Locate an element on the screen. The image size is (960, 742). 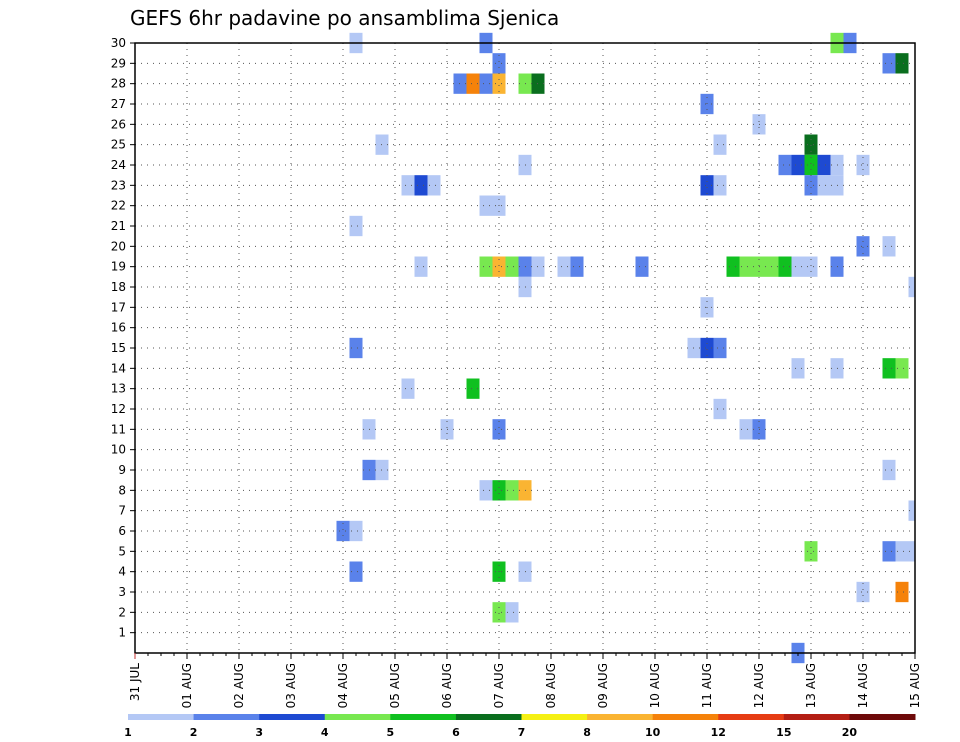
x-tick-label: 14 AUG is located at coordinates (863, 685).